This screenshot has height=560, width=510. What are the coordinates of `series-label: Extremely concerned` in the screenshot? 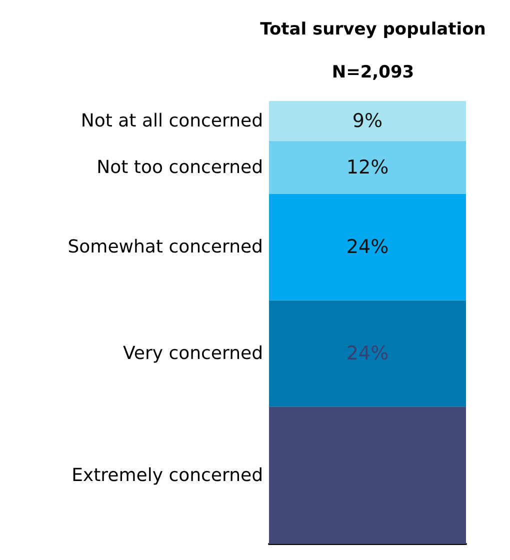 It's located at (167, 475).